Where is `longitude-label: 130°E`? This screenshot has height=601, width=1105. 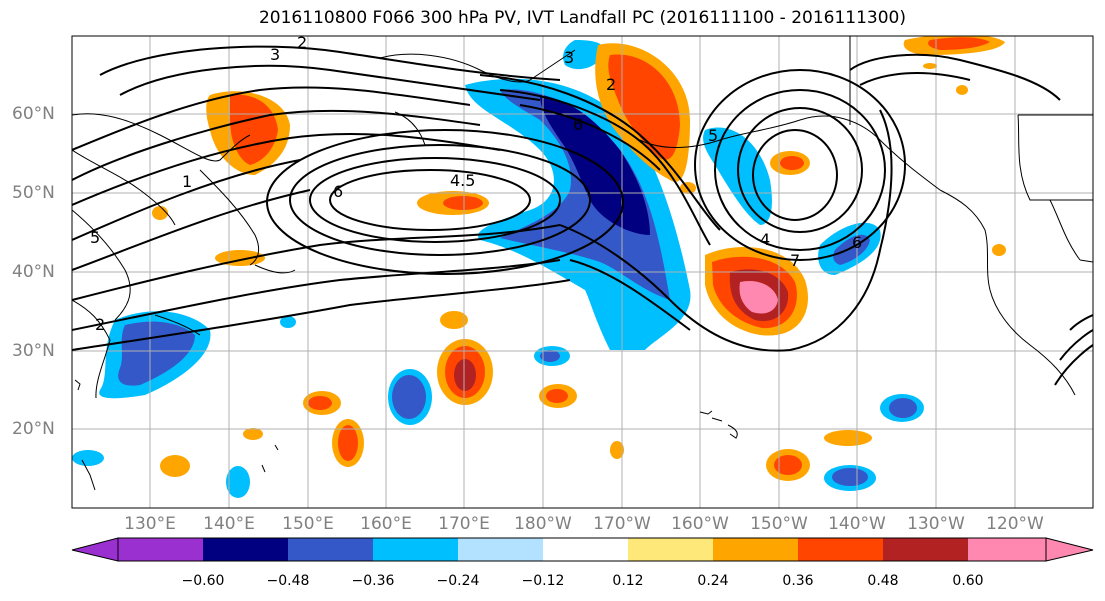 longitude-label: 130°E is located at coordinates (150, 524).